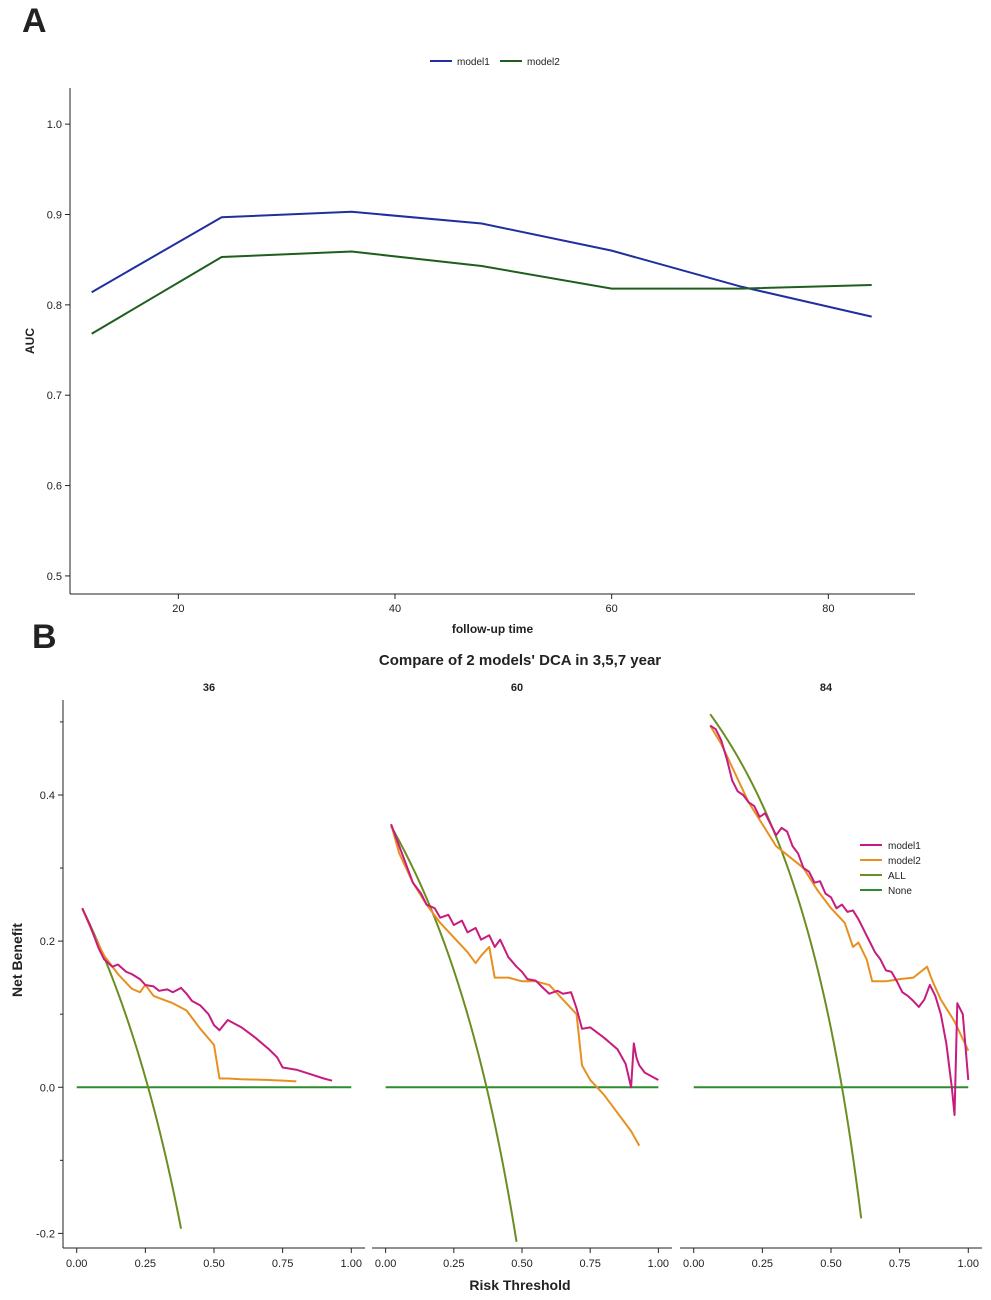 This screenshot has height=1300, width=991. I want to click on dca-legend: model1 model2 ALL None, so click(890, 869).